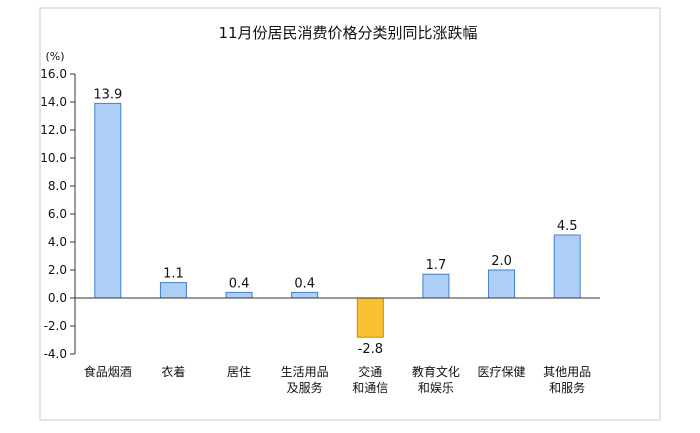  Describe the element at coordinates (436, 371) in the screenshot. I see `x-category-label: 教育文化` at that location.